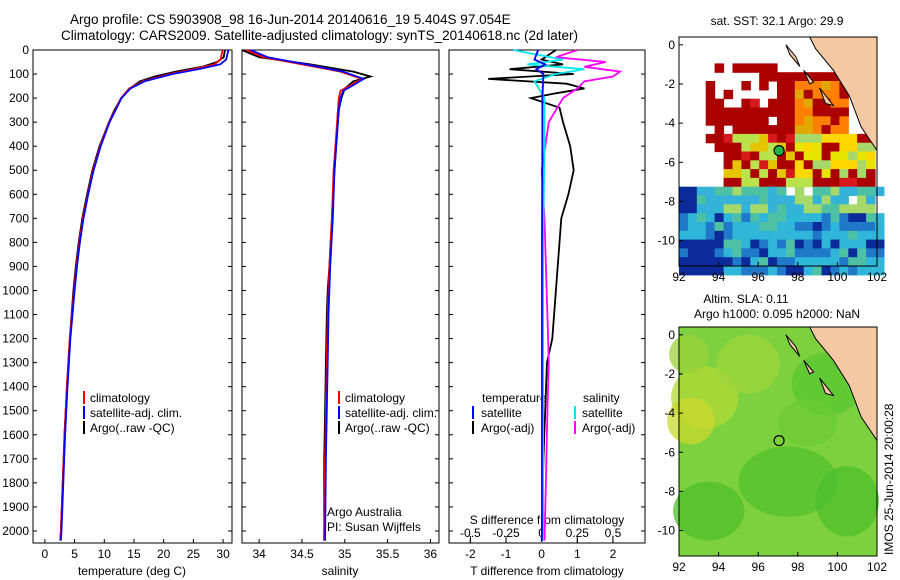 Image resolution: width=900 pixels, height=580 pixels. I want to click on depth-tick-label: 1300, so click(15, 363).